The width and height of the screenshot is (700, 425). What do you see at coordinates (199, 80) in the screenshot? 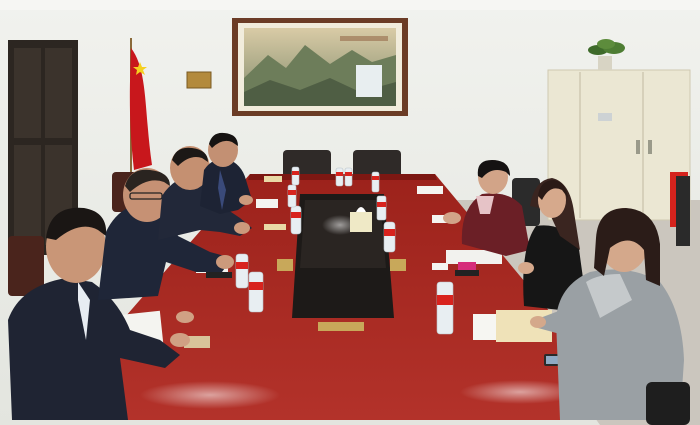
I see `wall-plaque` at bounding box center [199, 80].